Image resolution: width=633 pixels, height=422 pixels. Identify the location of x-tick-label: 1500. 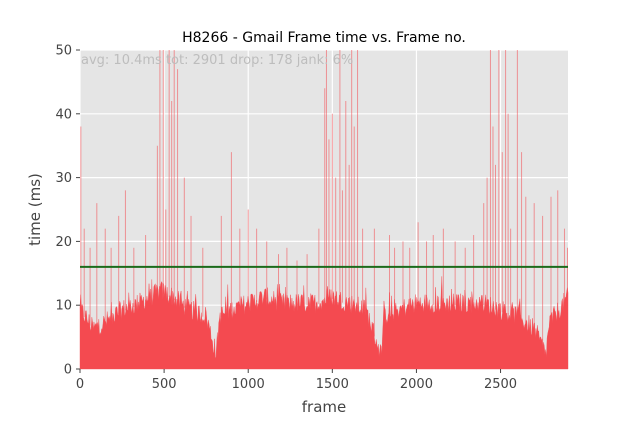
(332, 384).